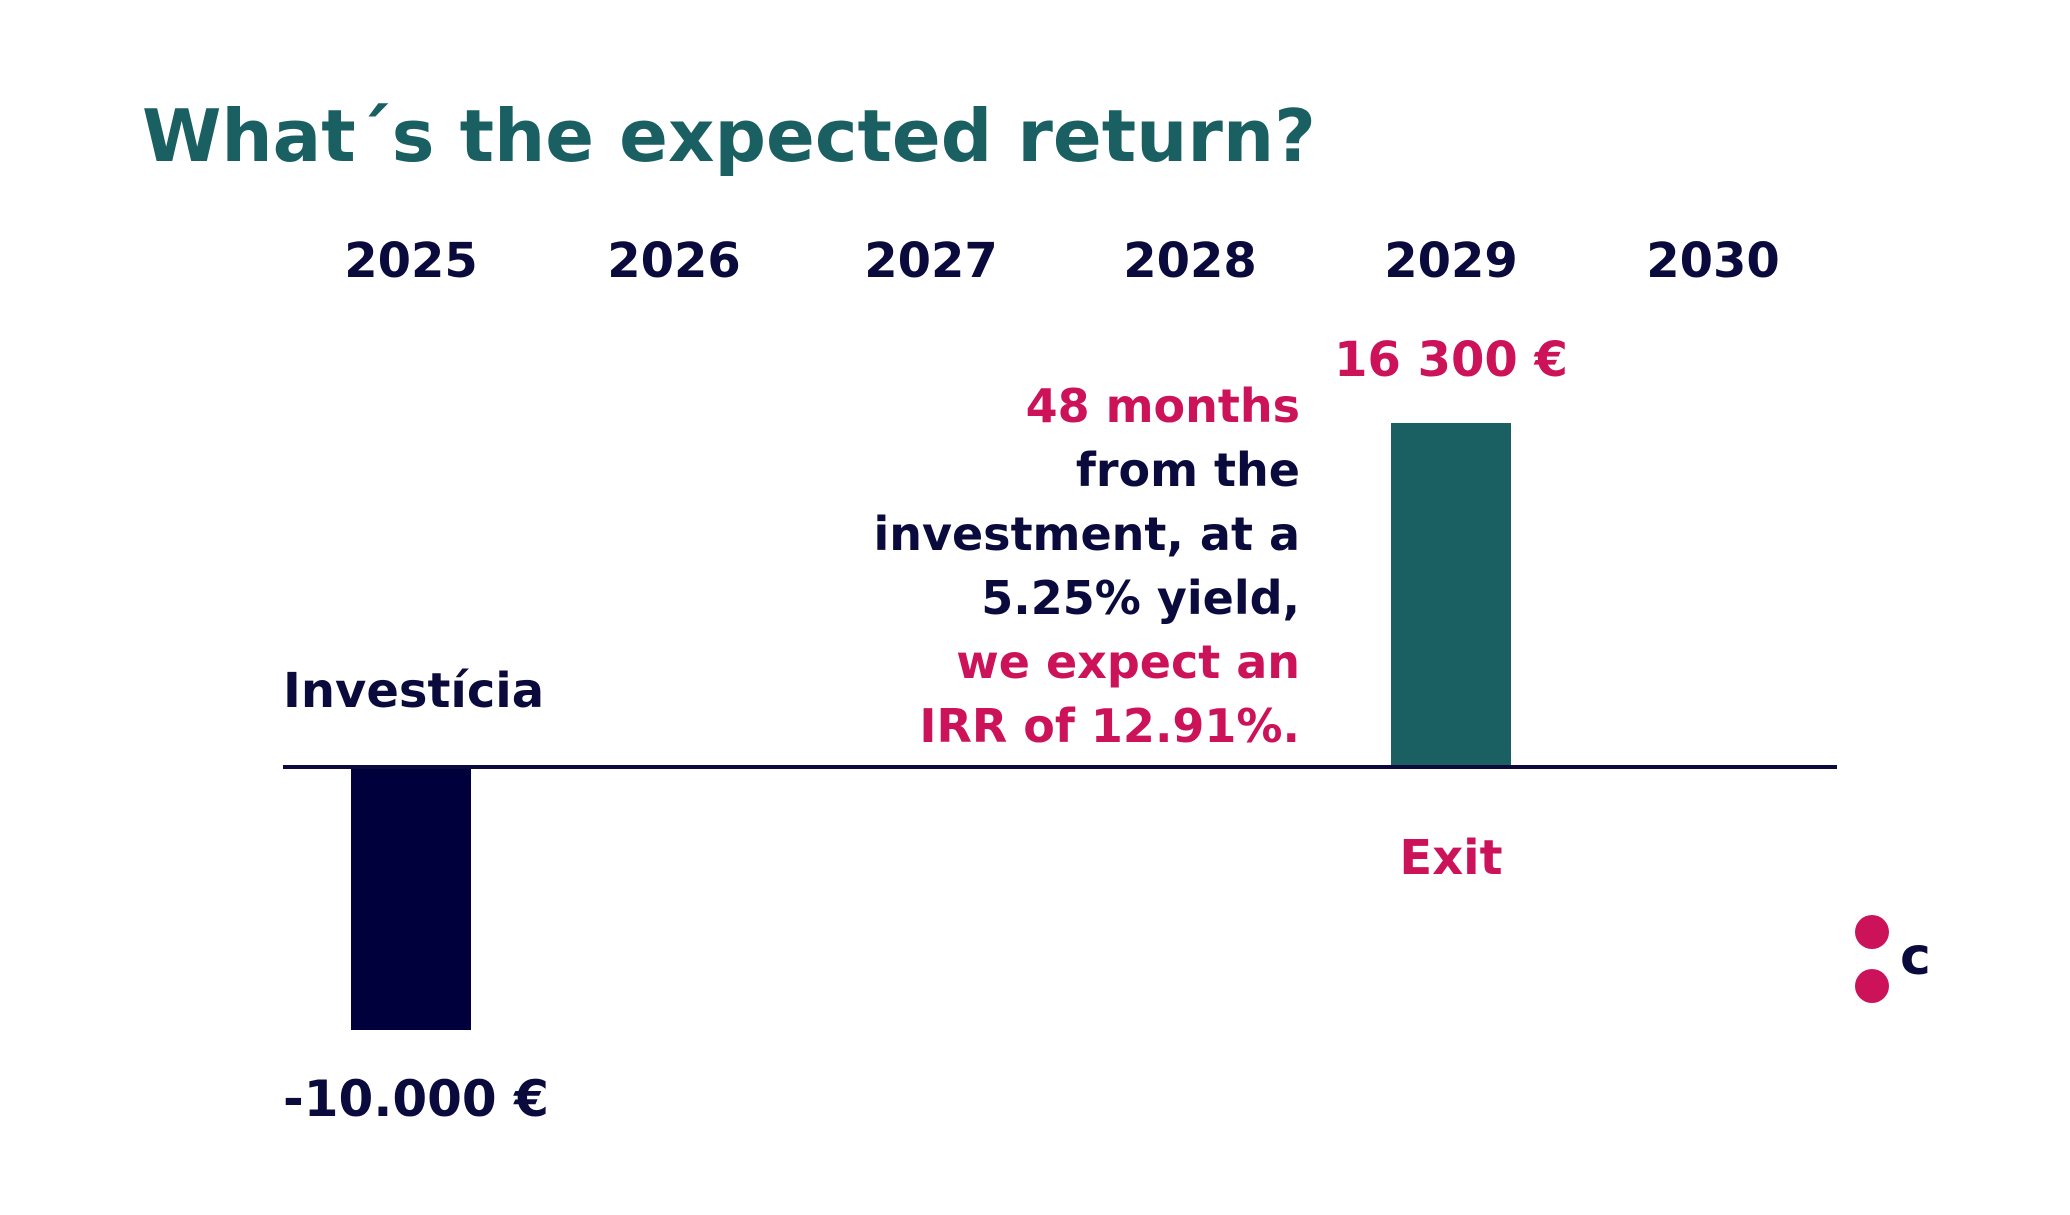 This screenshot has height=1215, width=2070. Describe the element at coordinates (1713, 261) in the screenshot. I see `year-label-2030: 2030` at that location.